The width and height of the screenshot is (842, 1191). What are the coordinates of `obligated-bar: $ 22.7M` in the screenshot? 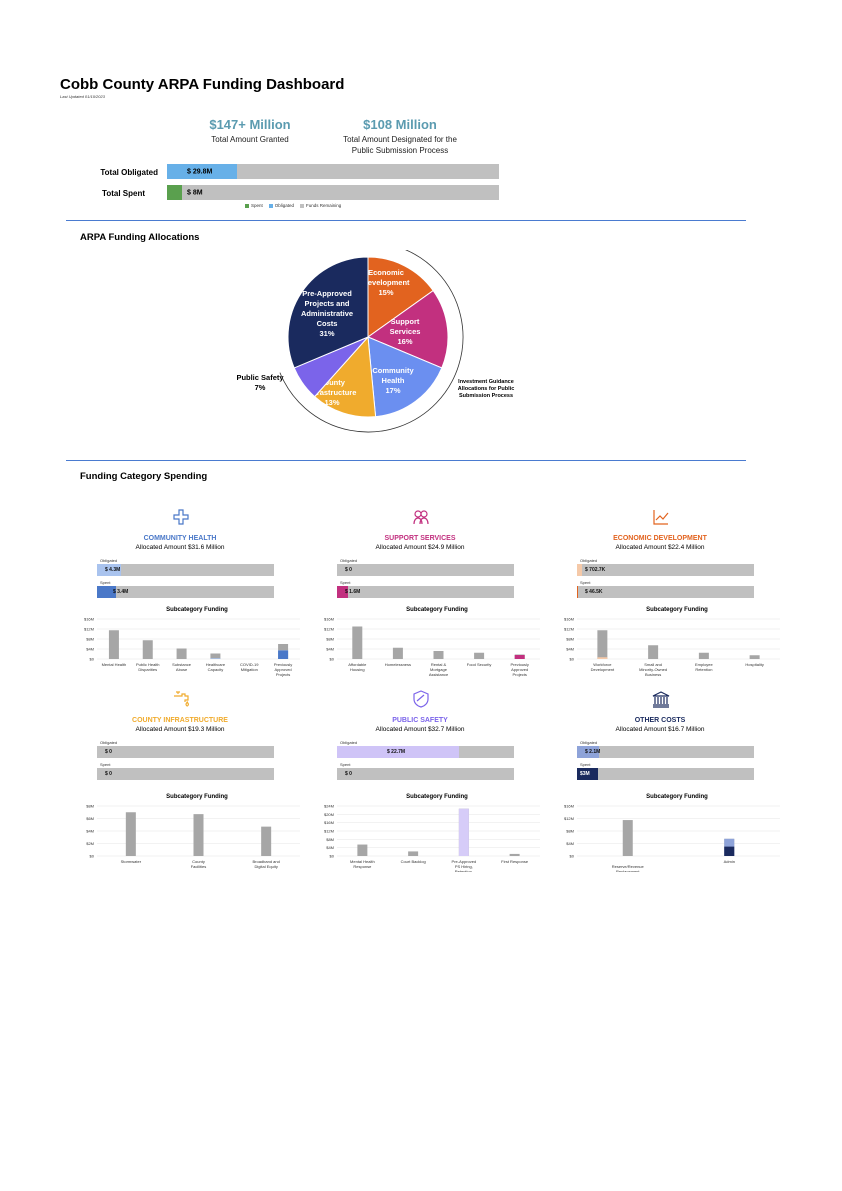 It's located at (425, 752).